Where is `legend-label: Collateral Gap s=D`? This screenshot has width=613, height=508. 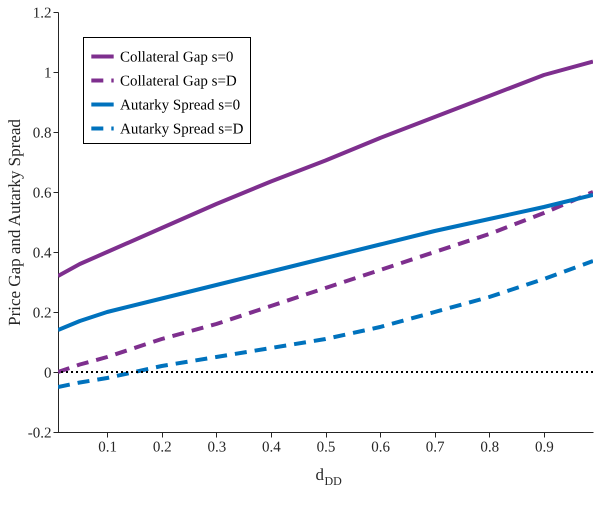
legend-label: Collateral Gap s=D is located at coordinates (178, 82).